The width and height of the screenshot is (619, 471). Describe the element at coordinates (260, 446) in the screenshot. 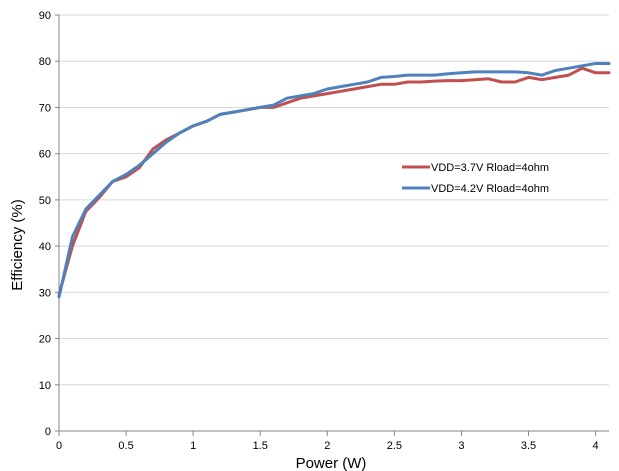

I see `x-tick-label: 1.5` at that location.